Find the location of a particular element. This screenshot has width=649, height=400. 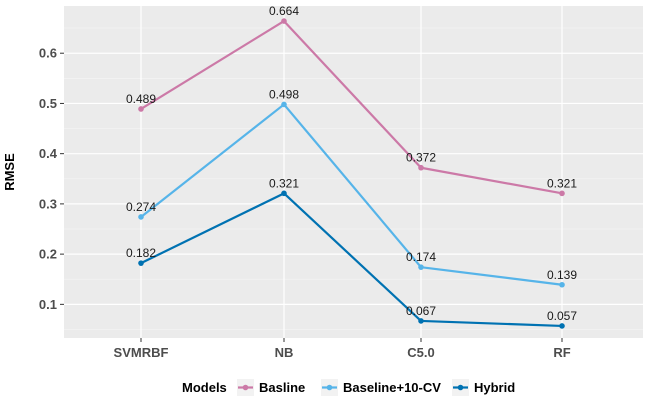

y-tick-label: 0.1 is located at coordinates (48, 304).